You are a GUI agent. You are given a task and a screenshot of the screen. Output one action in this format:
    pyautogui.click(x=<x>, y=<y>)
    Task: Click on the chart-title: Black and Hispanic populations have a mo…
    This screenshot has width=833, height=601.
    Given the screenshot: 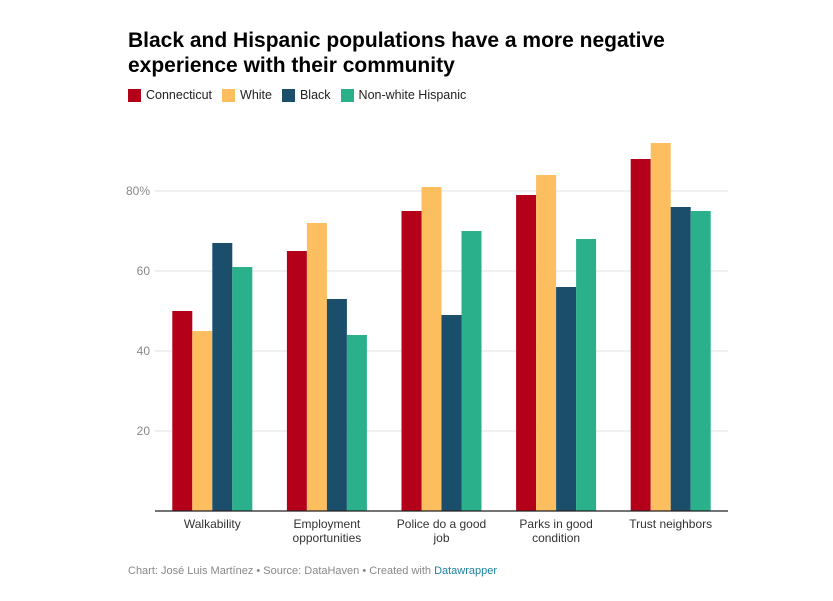 What is the action you would take?
    pyautogui.click(x=396, y=53)
    